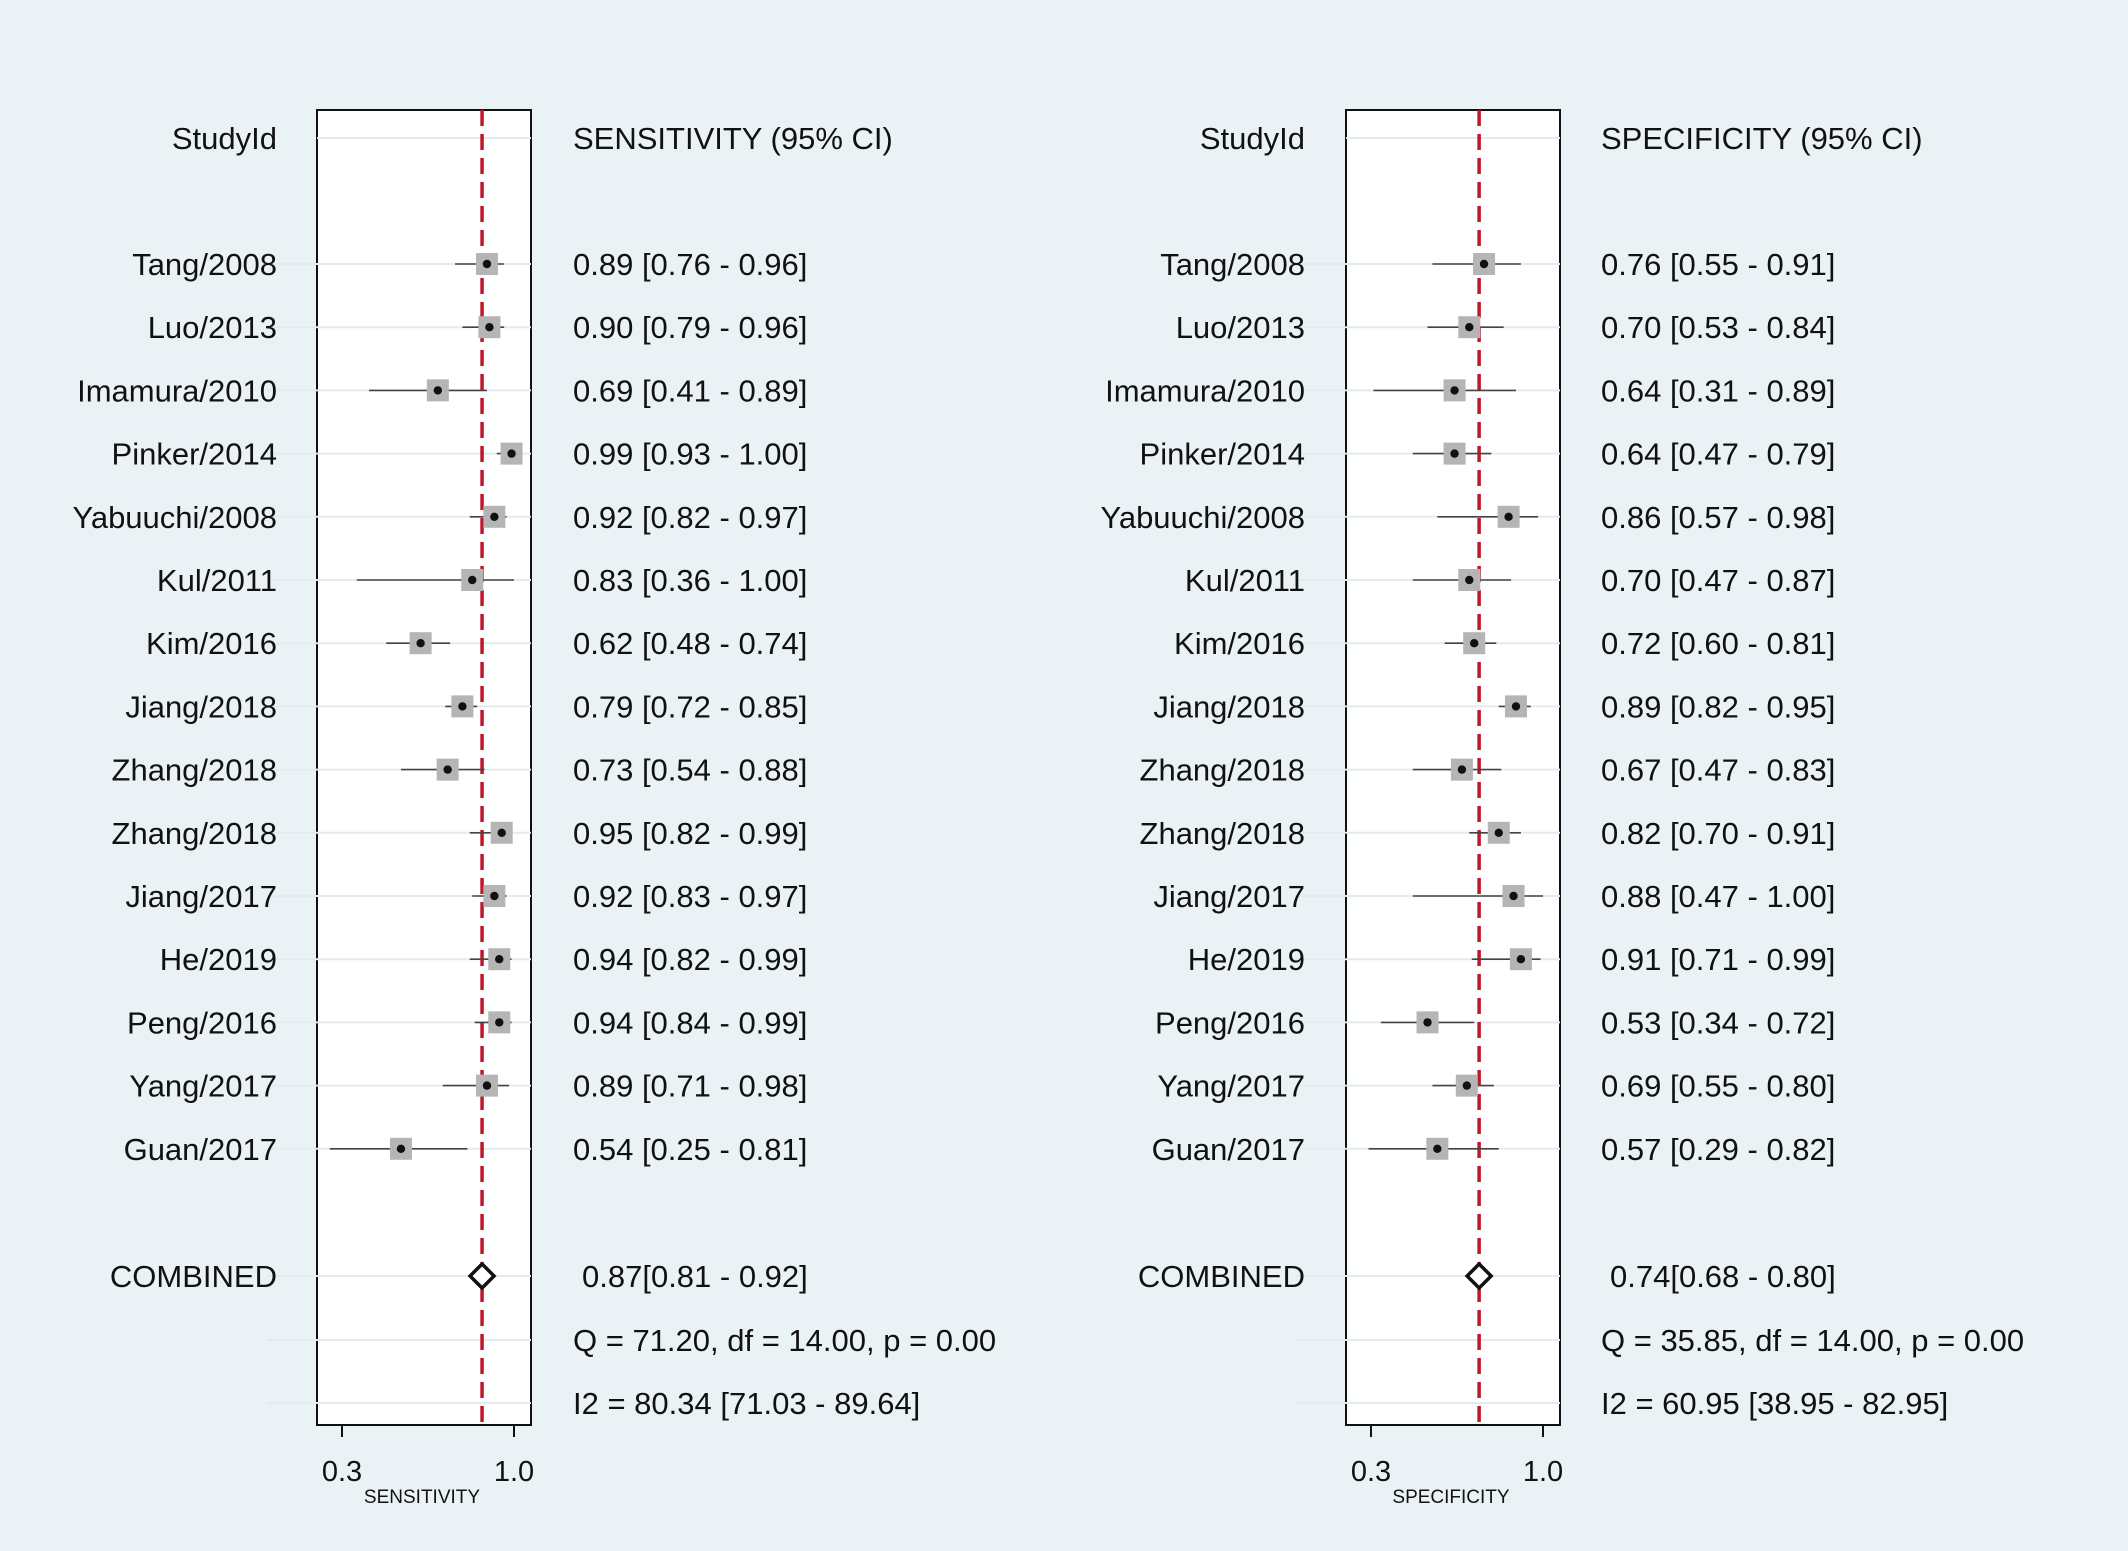  What do you see at coordinates (1718, 264) in the screenshot?
I see `study-ci-value: 0.76 [0.55 - 0.91]` at bounding box center [1718, 264].